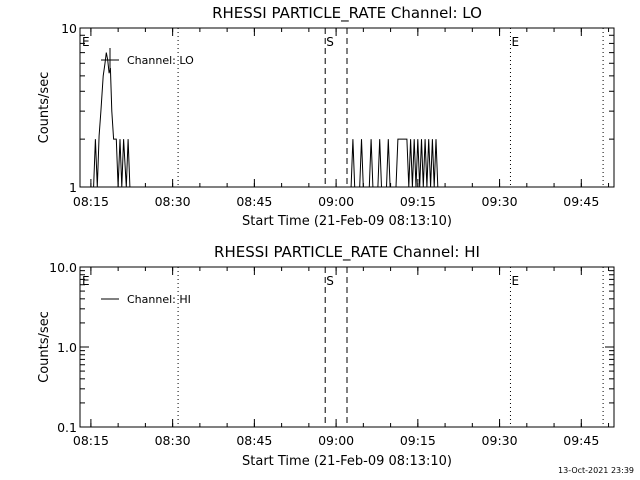 The height and width of the screenshot is (480, 640). What do you see at coordinates (67, 427) in the screenshot?
I see `y-tick-label: 0.1` at bounding box center [67, 427].